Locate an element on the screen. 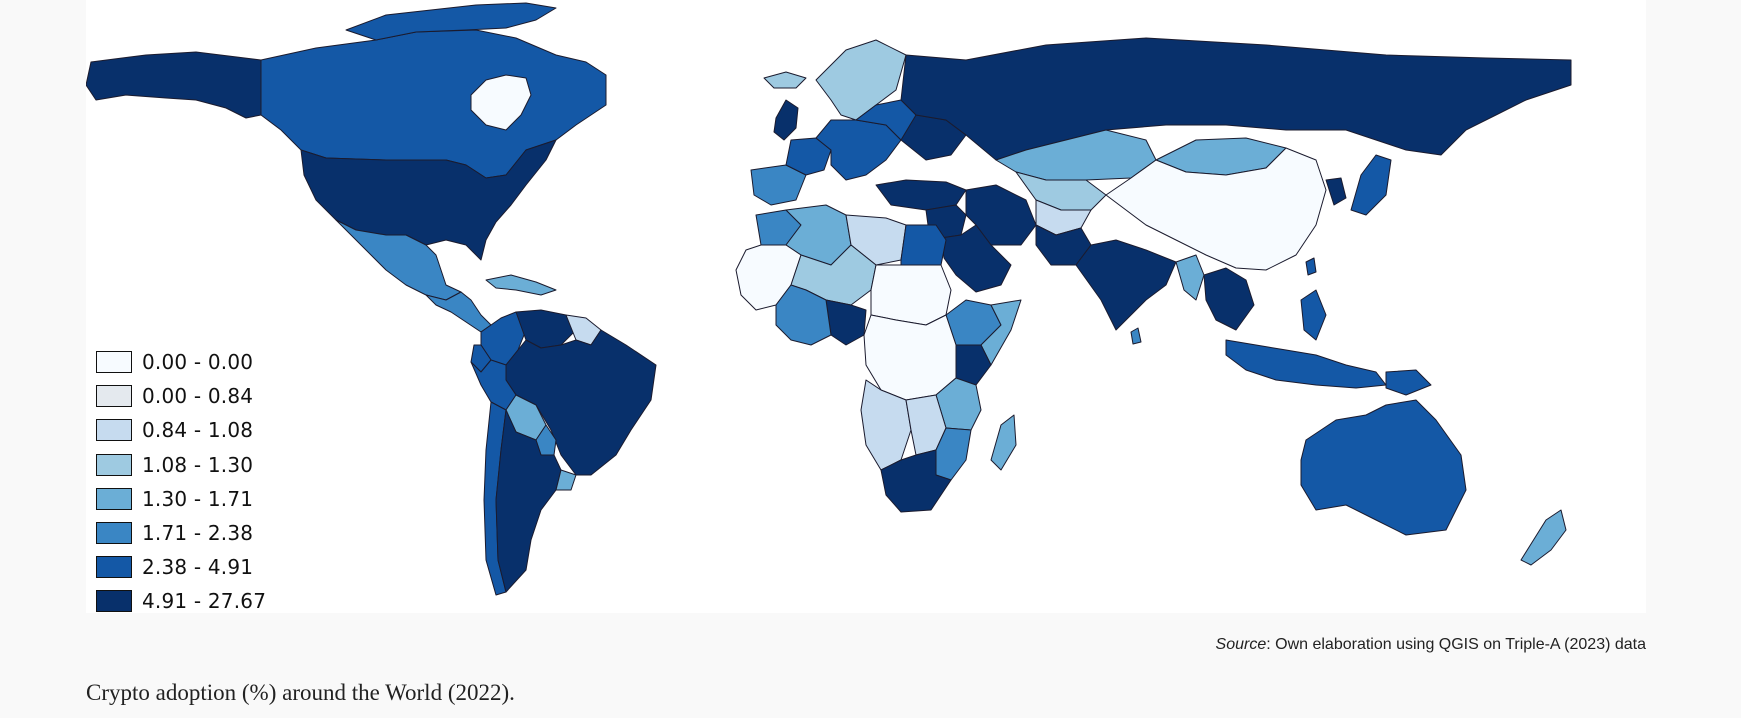 This screenshot has width=1741, height=718. region-argentina is located at coordinates (528, 501).